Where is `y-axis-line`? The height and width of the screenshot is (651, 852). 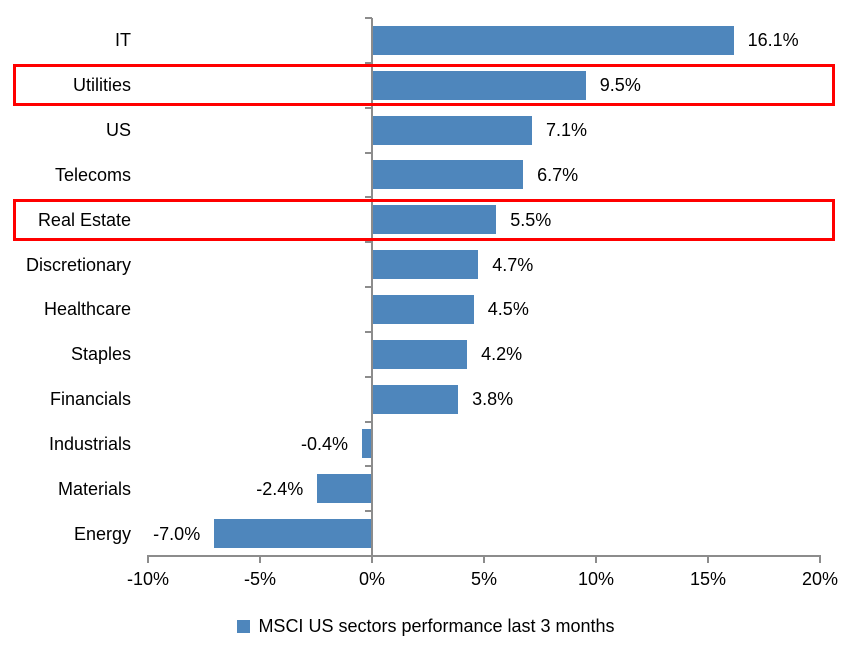 y-axis-line is located at coordinates (372, 287).